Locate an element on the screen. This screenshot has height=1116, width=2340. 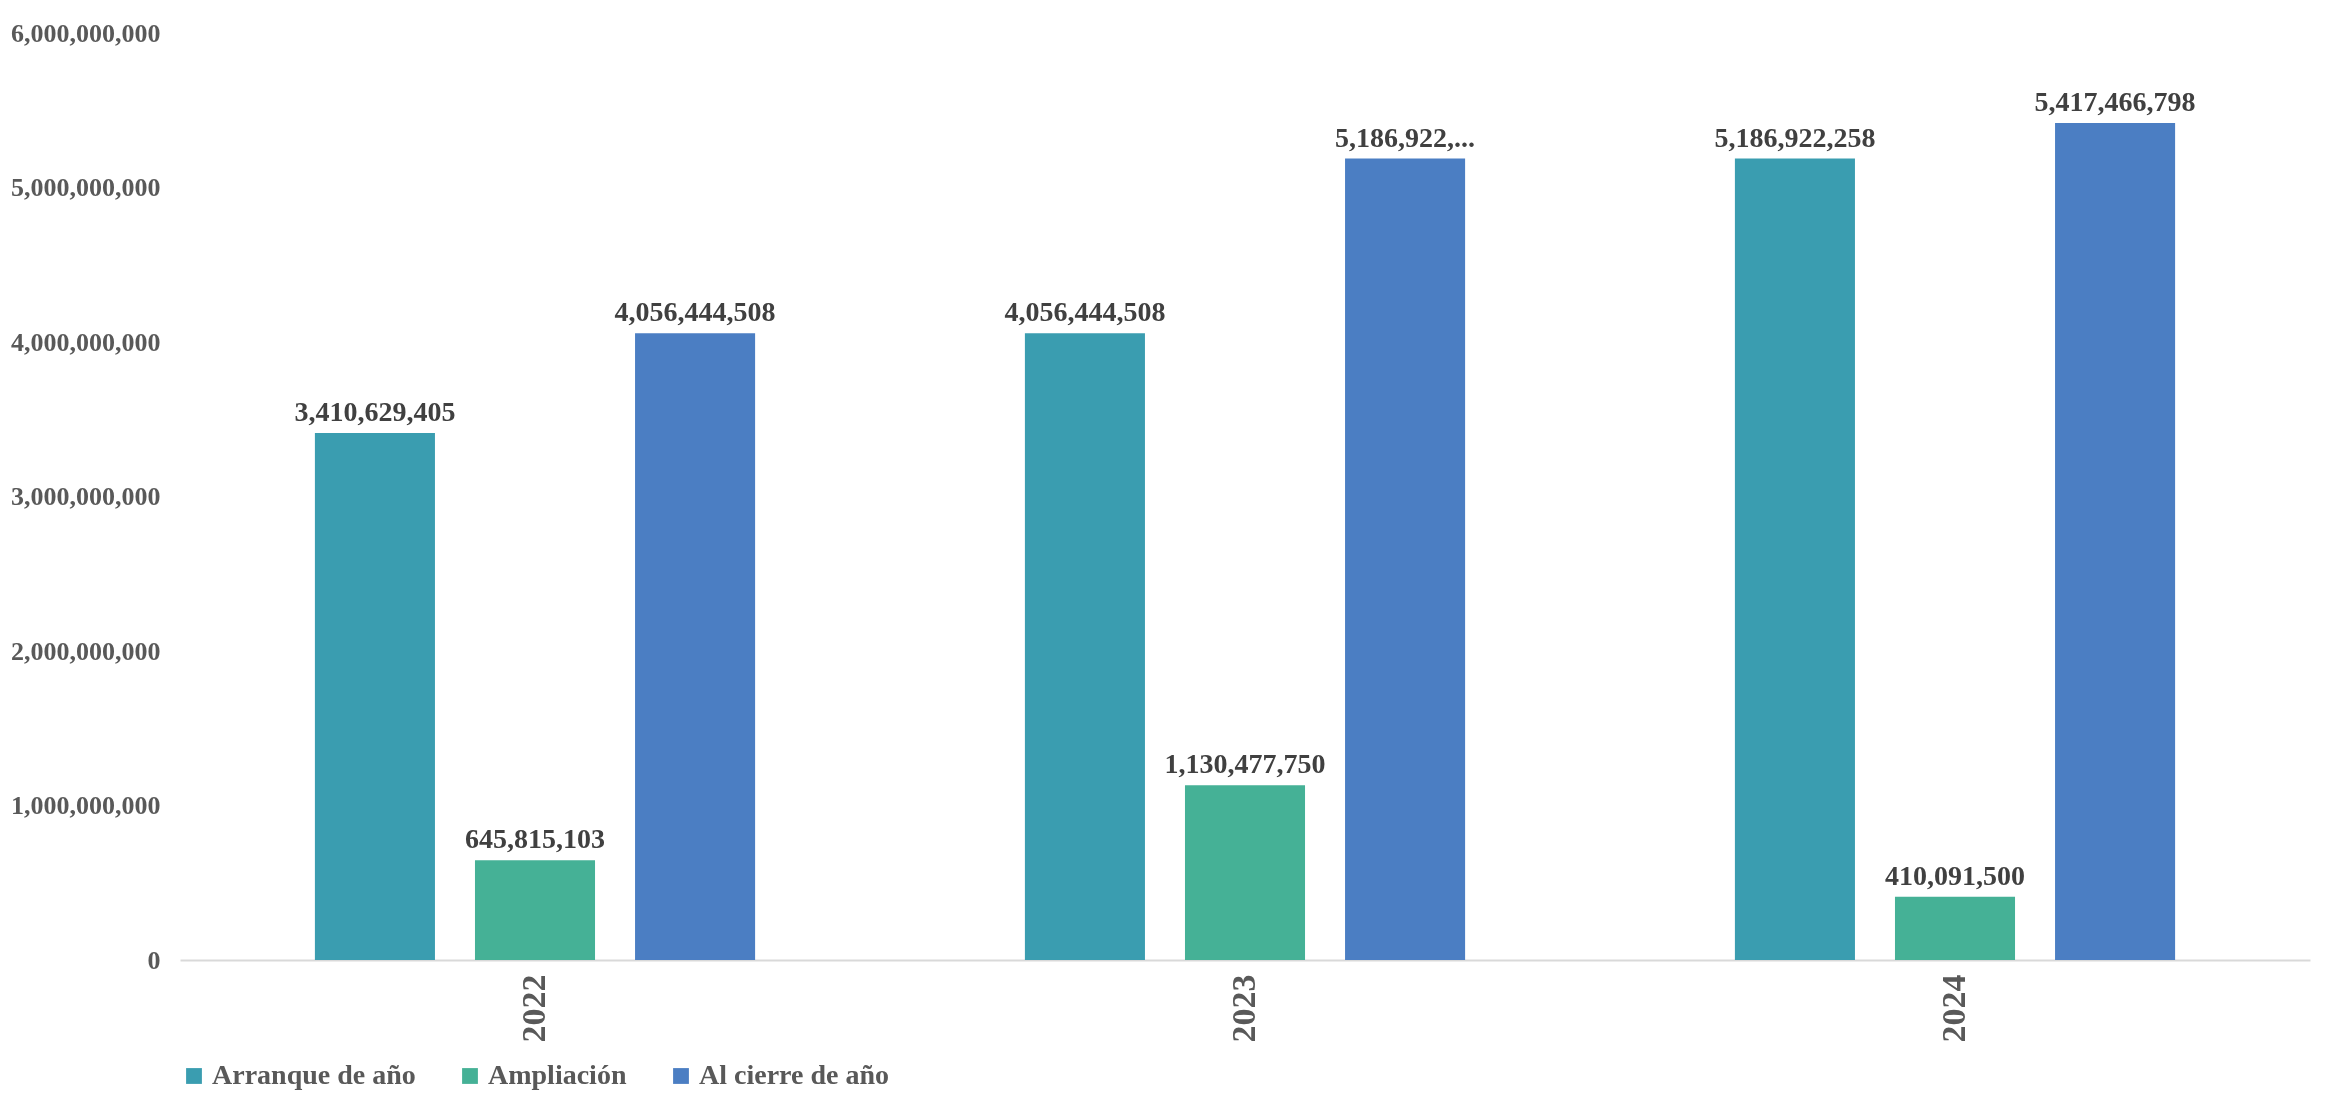
legend-label: Al cierre de año is located at coordinates (794, 1074).